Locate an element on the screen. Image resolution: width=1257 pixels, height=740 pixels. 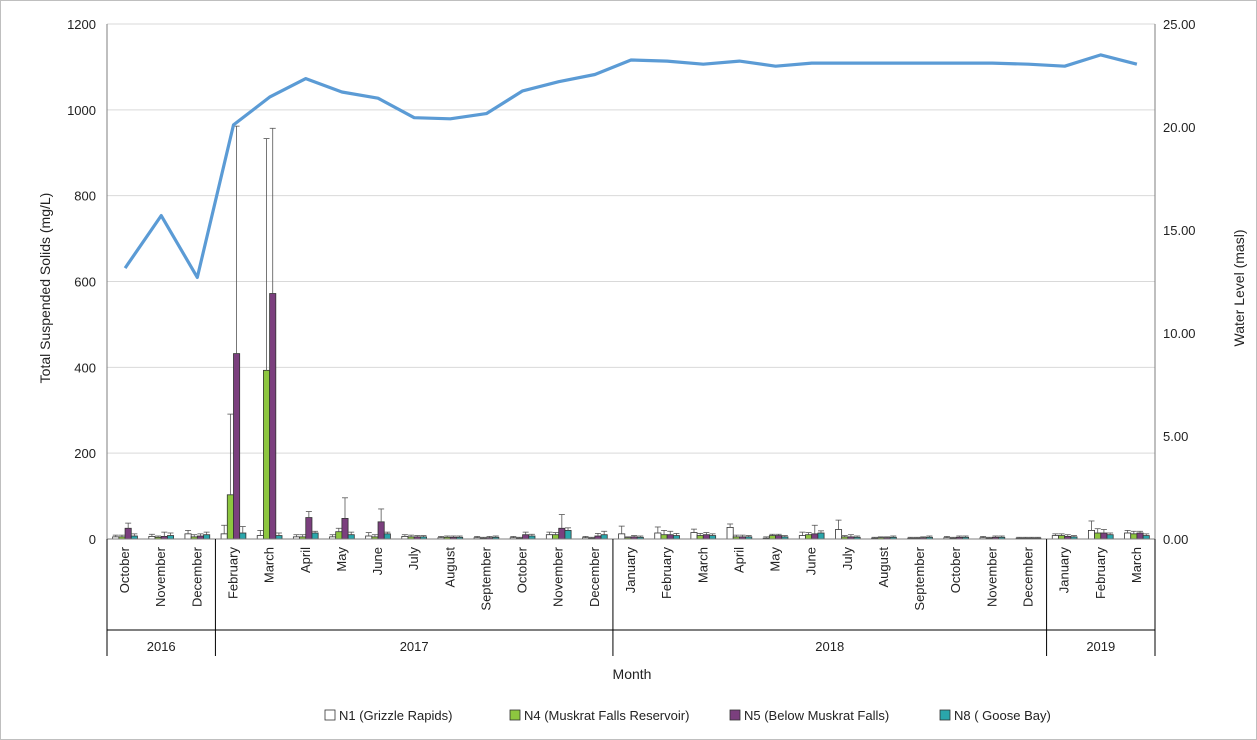
y2-tick-label: 20.00 is located at coordinates (1179, 127).